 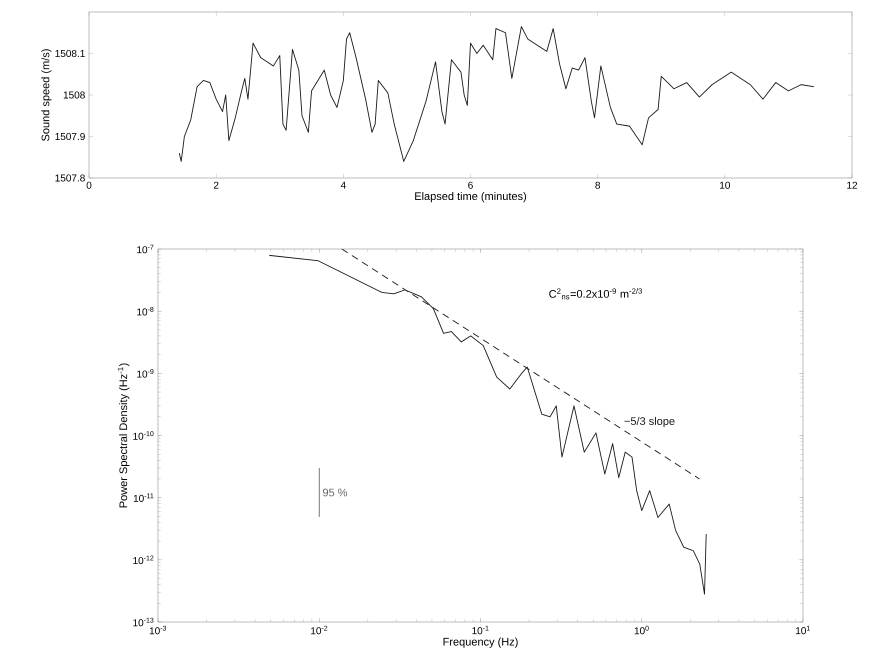 I want to click on x-tick-label: 10$^{-1}$, so click(x=480, y=630).